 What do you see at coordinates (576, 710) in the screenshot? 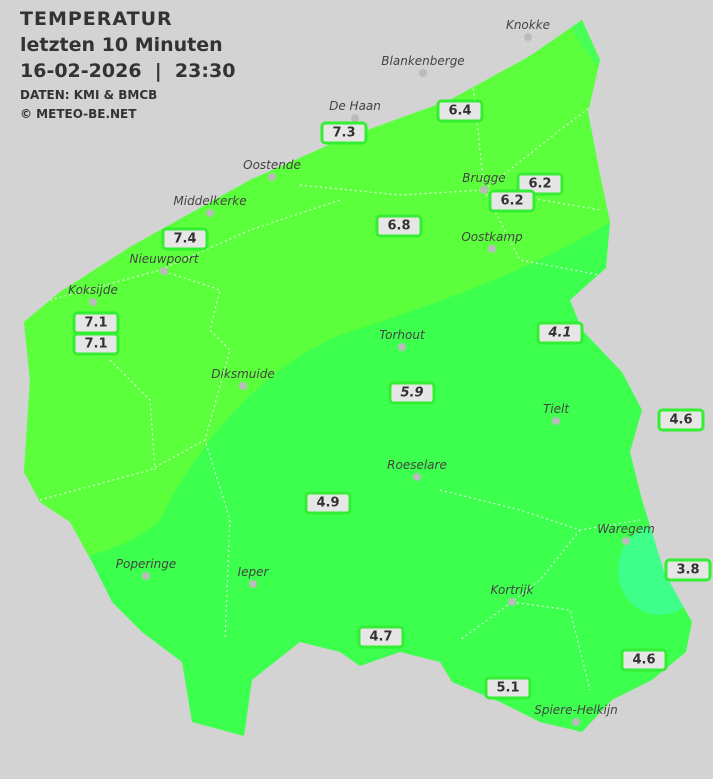
I see `city-label: Spiere-Helkijn` at bounding box center [576, 710].